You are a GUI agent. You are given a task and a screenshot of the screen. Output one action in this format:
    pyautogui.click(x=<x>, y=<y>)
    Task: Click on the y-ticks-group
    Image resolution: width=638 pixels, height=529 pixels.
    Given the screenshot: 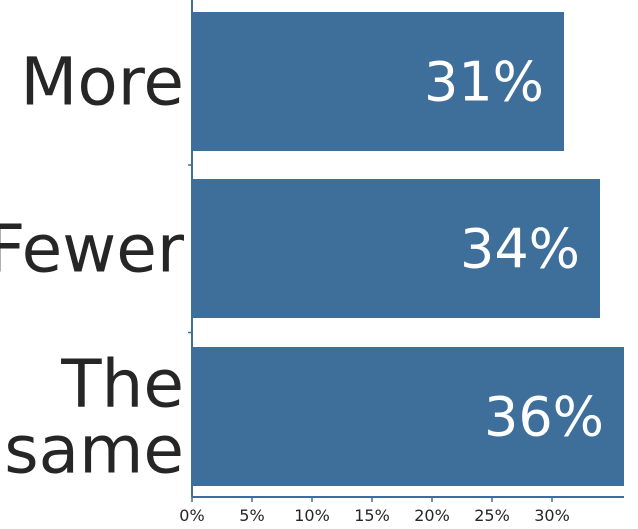 What is the action you would take?
    pyautogui.click(x=190, y=249)
    